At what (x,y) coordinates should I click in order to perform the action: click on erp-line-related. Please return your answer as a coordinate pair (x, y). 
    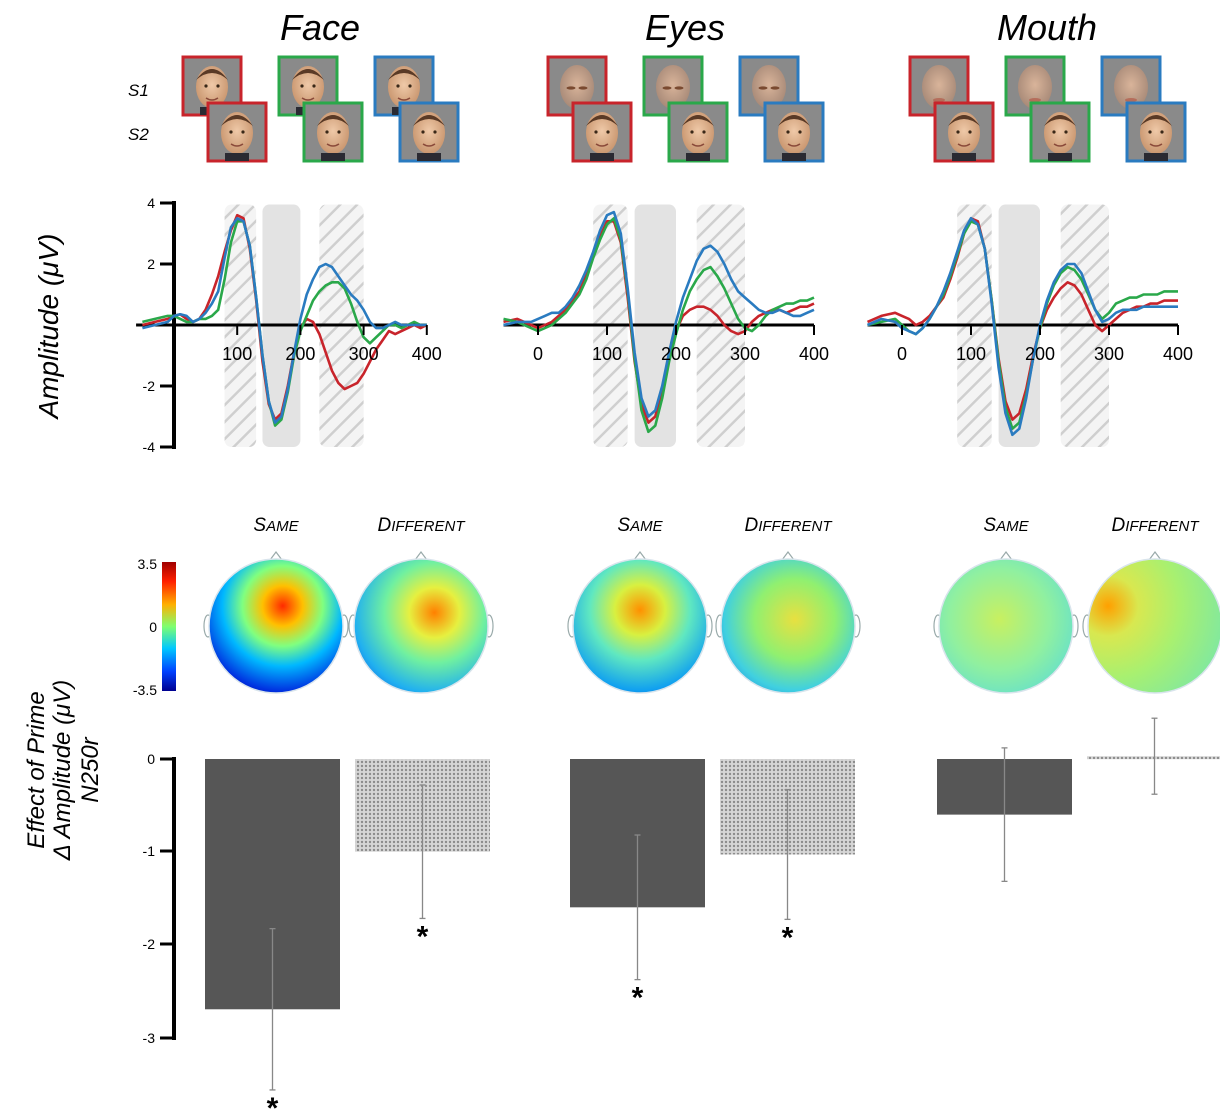
    Looking at the image, I should click on (659, 325).